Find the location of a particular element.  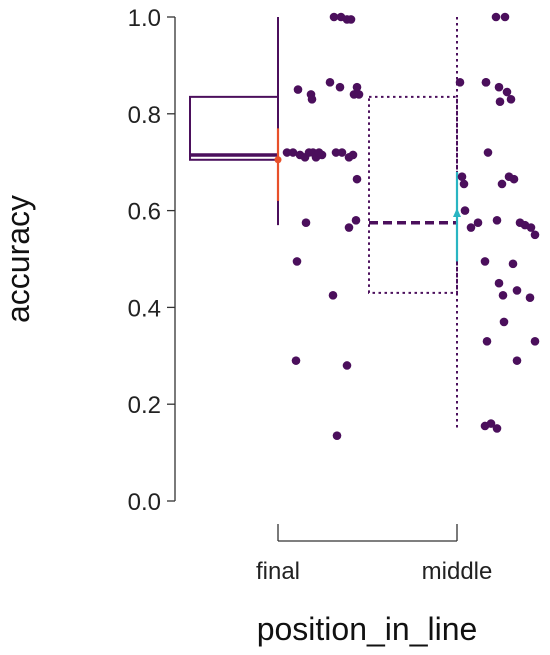

x-tick-label-final: final is located at coordinates (278, 571).